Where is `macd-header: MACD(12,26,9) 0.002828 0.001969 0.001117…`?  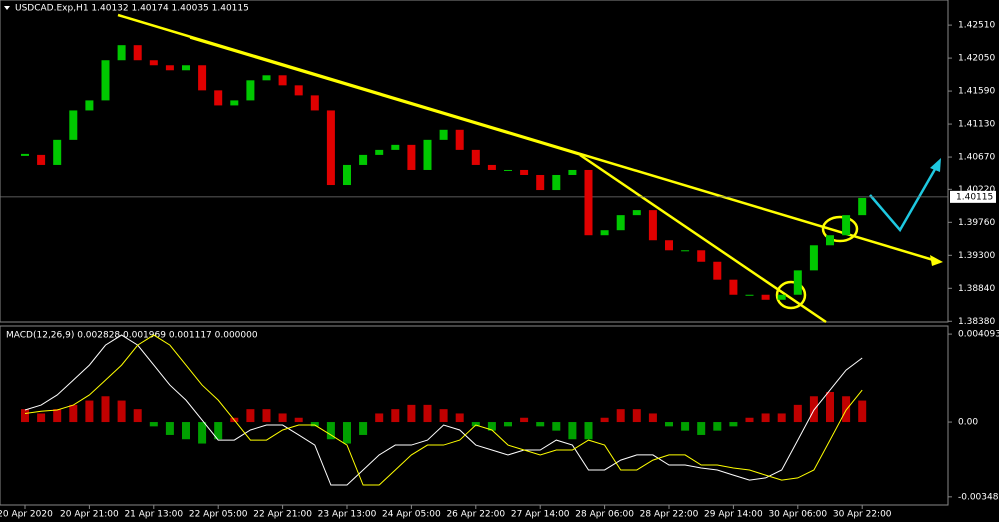
macd-header: MACD(12,26,9) 0.002828 0.001969 0.001117… is located at coordinates (132, 336).